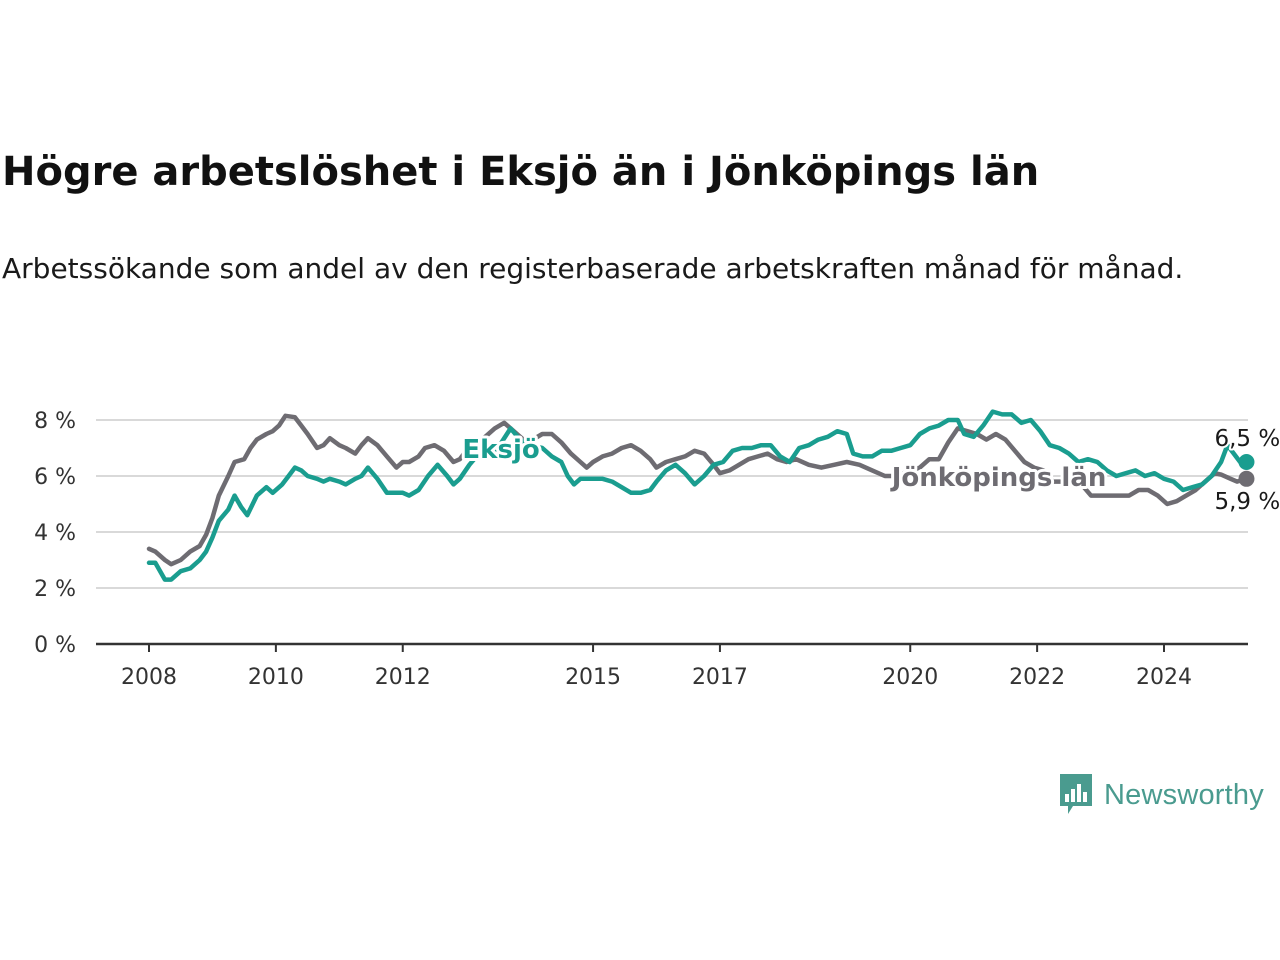 The height and width of the screenshot is (960, 1280). I want to click on end-markers: 5,9 % 6,5 %, so click(1246, 470).